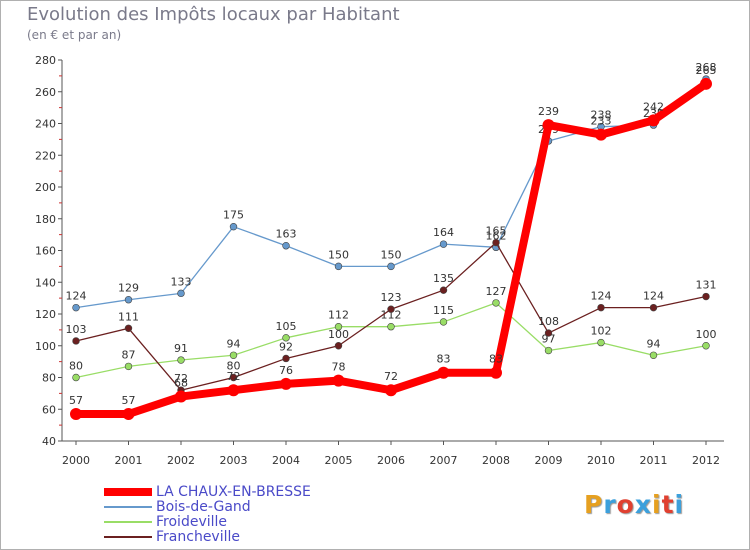 Image resolution: width=750 pixels, height=550 pixels. I want to click on y-tick-label: 80, so click(49, 378).